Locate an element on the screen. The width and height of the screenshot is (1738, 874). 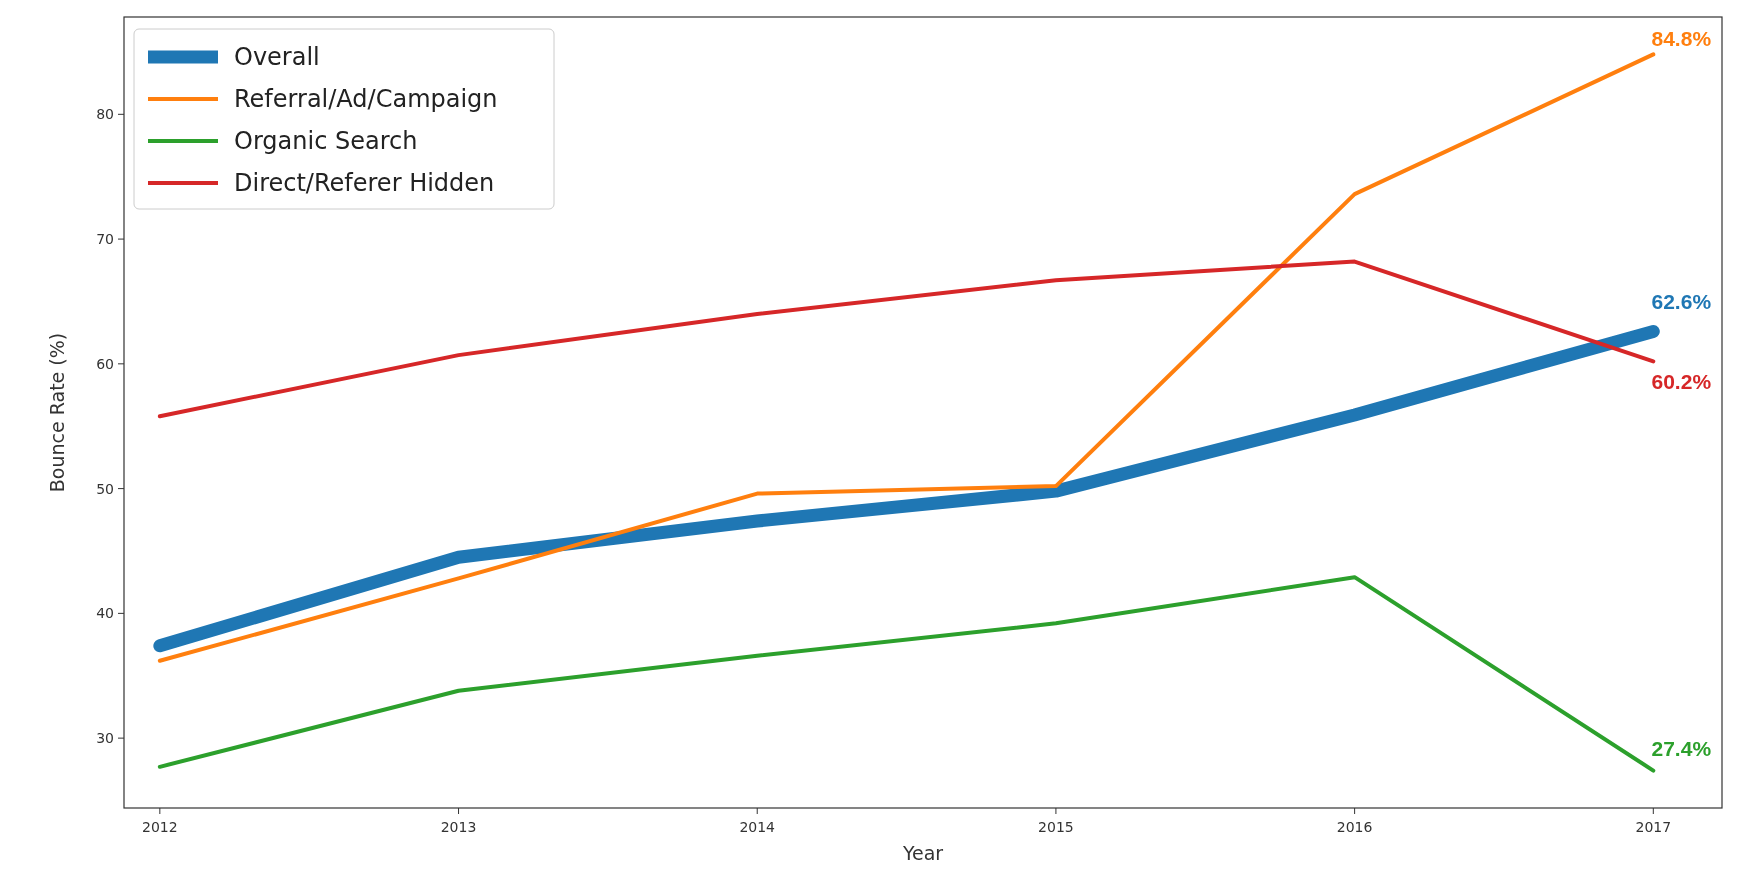
x-tick-label: 2014 is located at coordinates (757, 827).